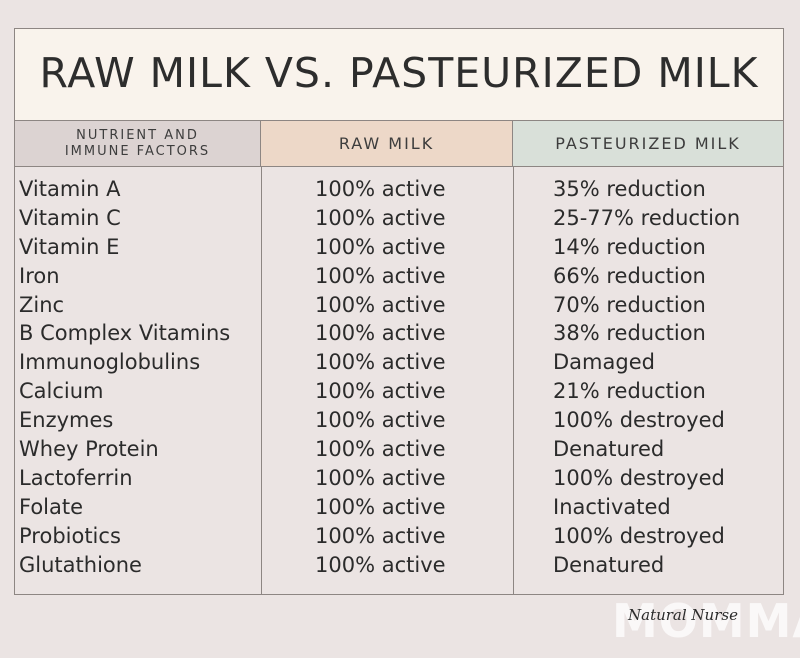  Describe the element at coordinates (70, 189) in the screenshot. I see `nutrient-cell: Vitamin A` at that location.